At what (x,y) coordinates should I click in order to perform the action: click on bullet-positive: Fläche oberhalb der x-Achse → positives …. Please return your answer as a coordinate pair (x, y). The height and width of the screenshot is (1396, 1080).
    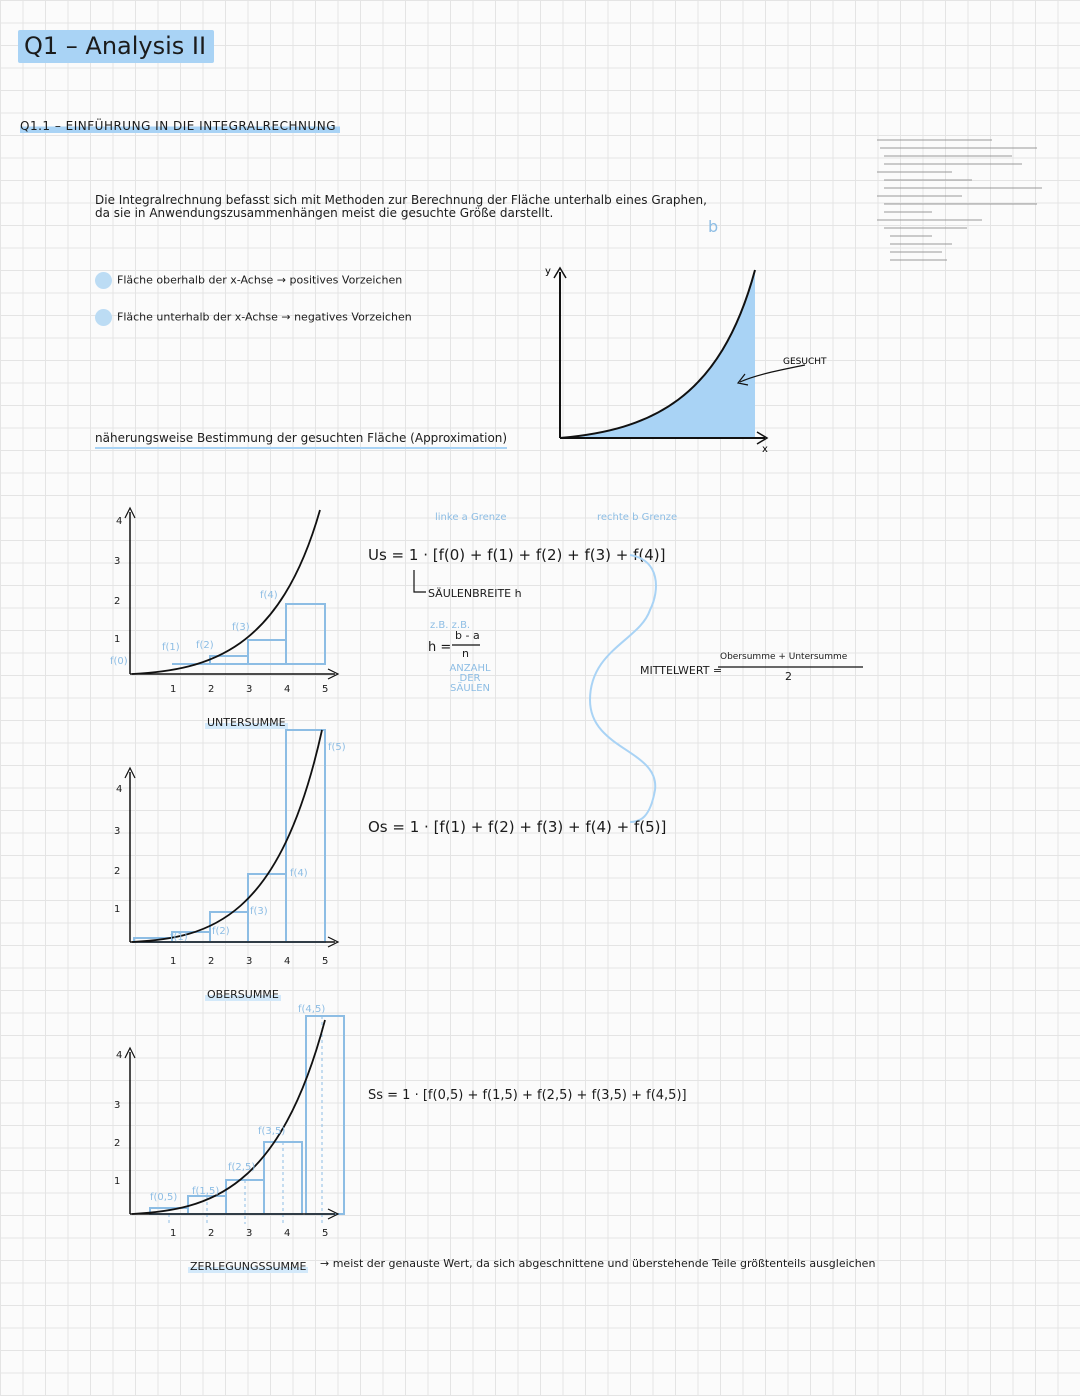
    Looking at the image, I should click on (248, 280).